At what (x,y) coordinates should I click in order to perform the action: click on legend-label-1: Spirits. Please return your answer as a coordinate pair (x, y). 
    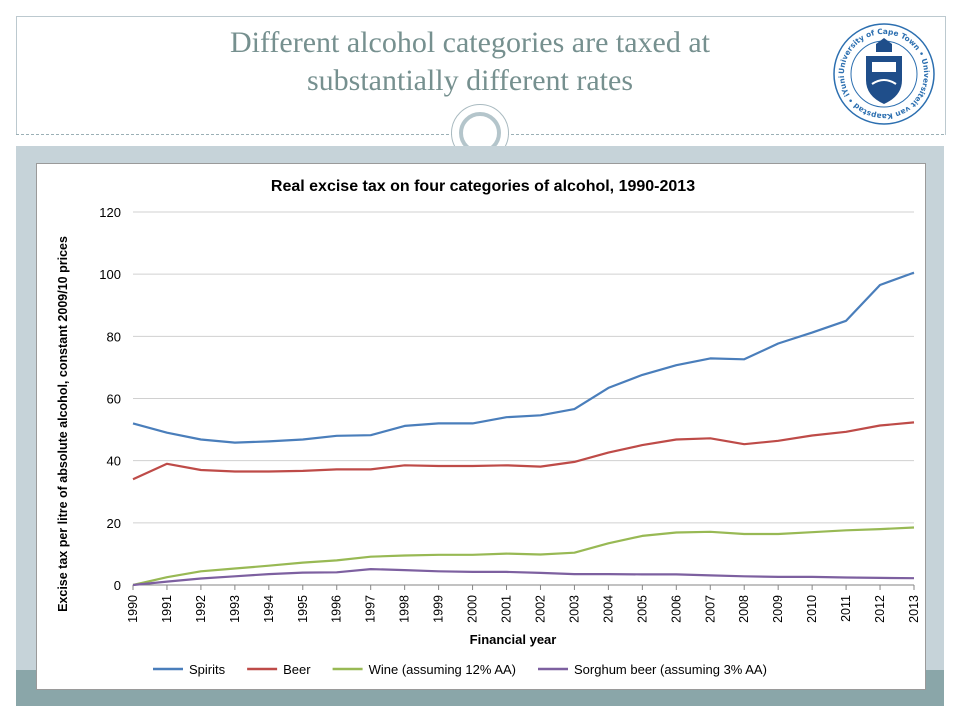
    Looking at the image, I should click on (207, 669).